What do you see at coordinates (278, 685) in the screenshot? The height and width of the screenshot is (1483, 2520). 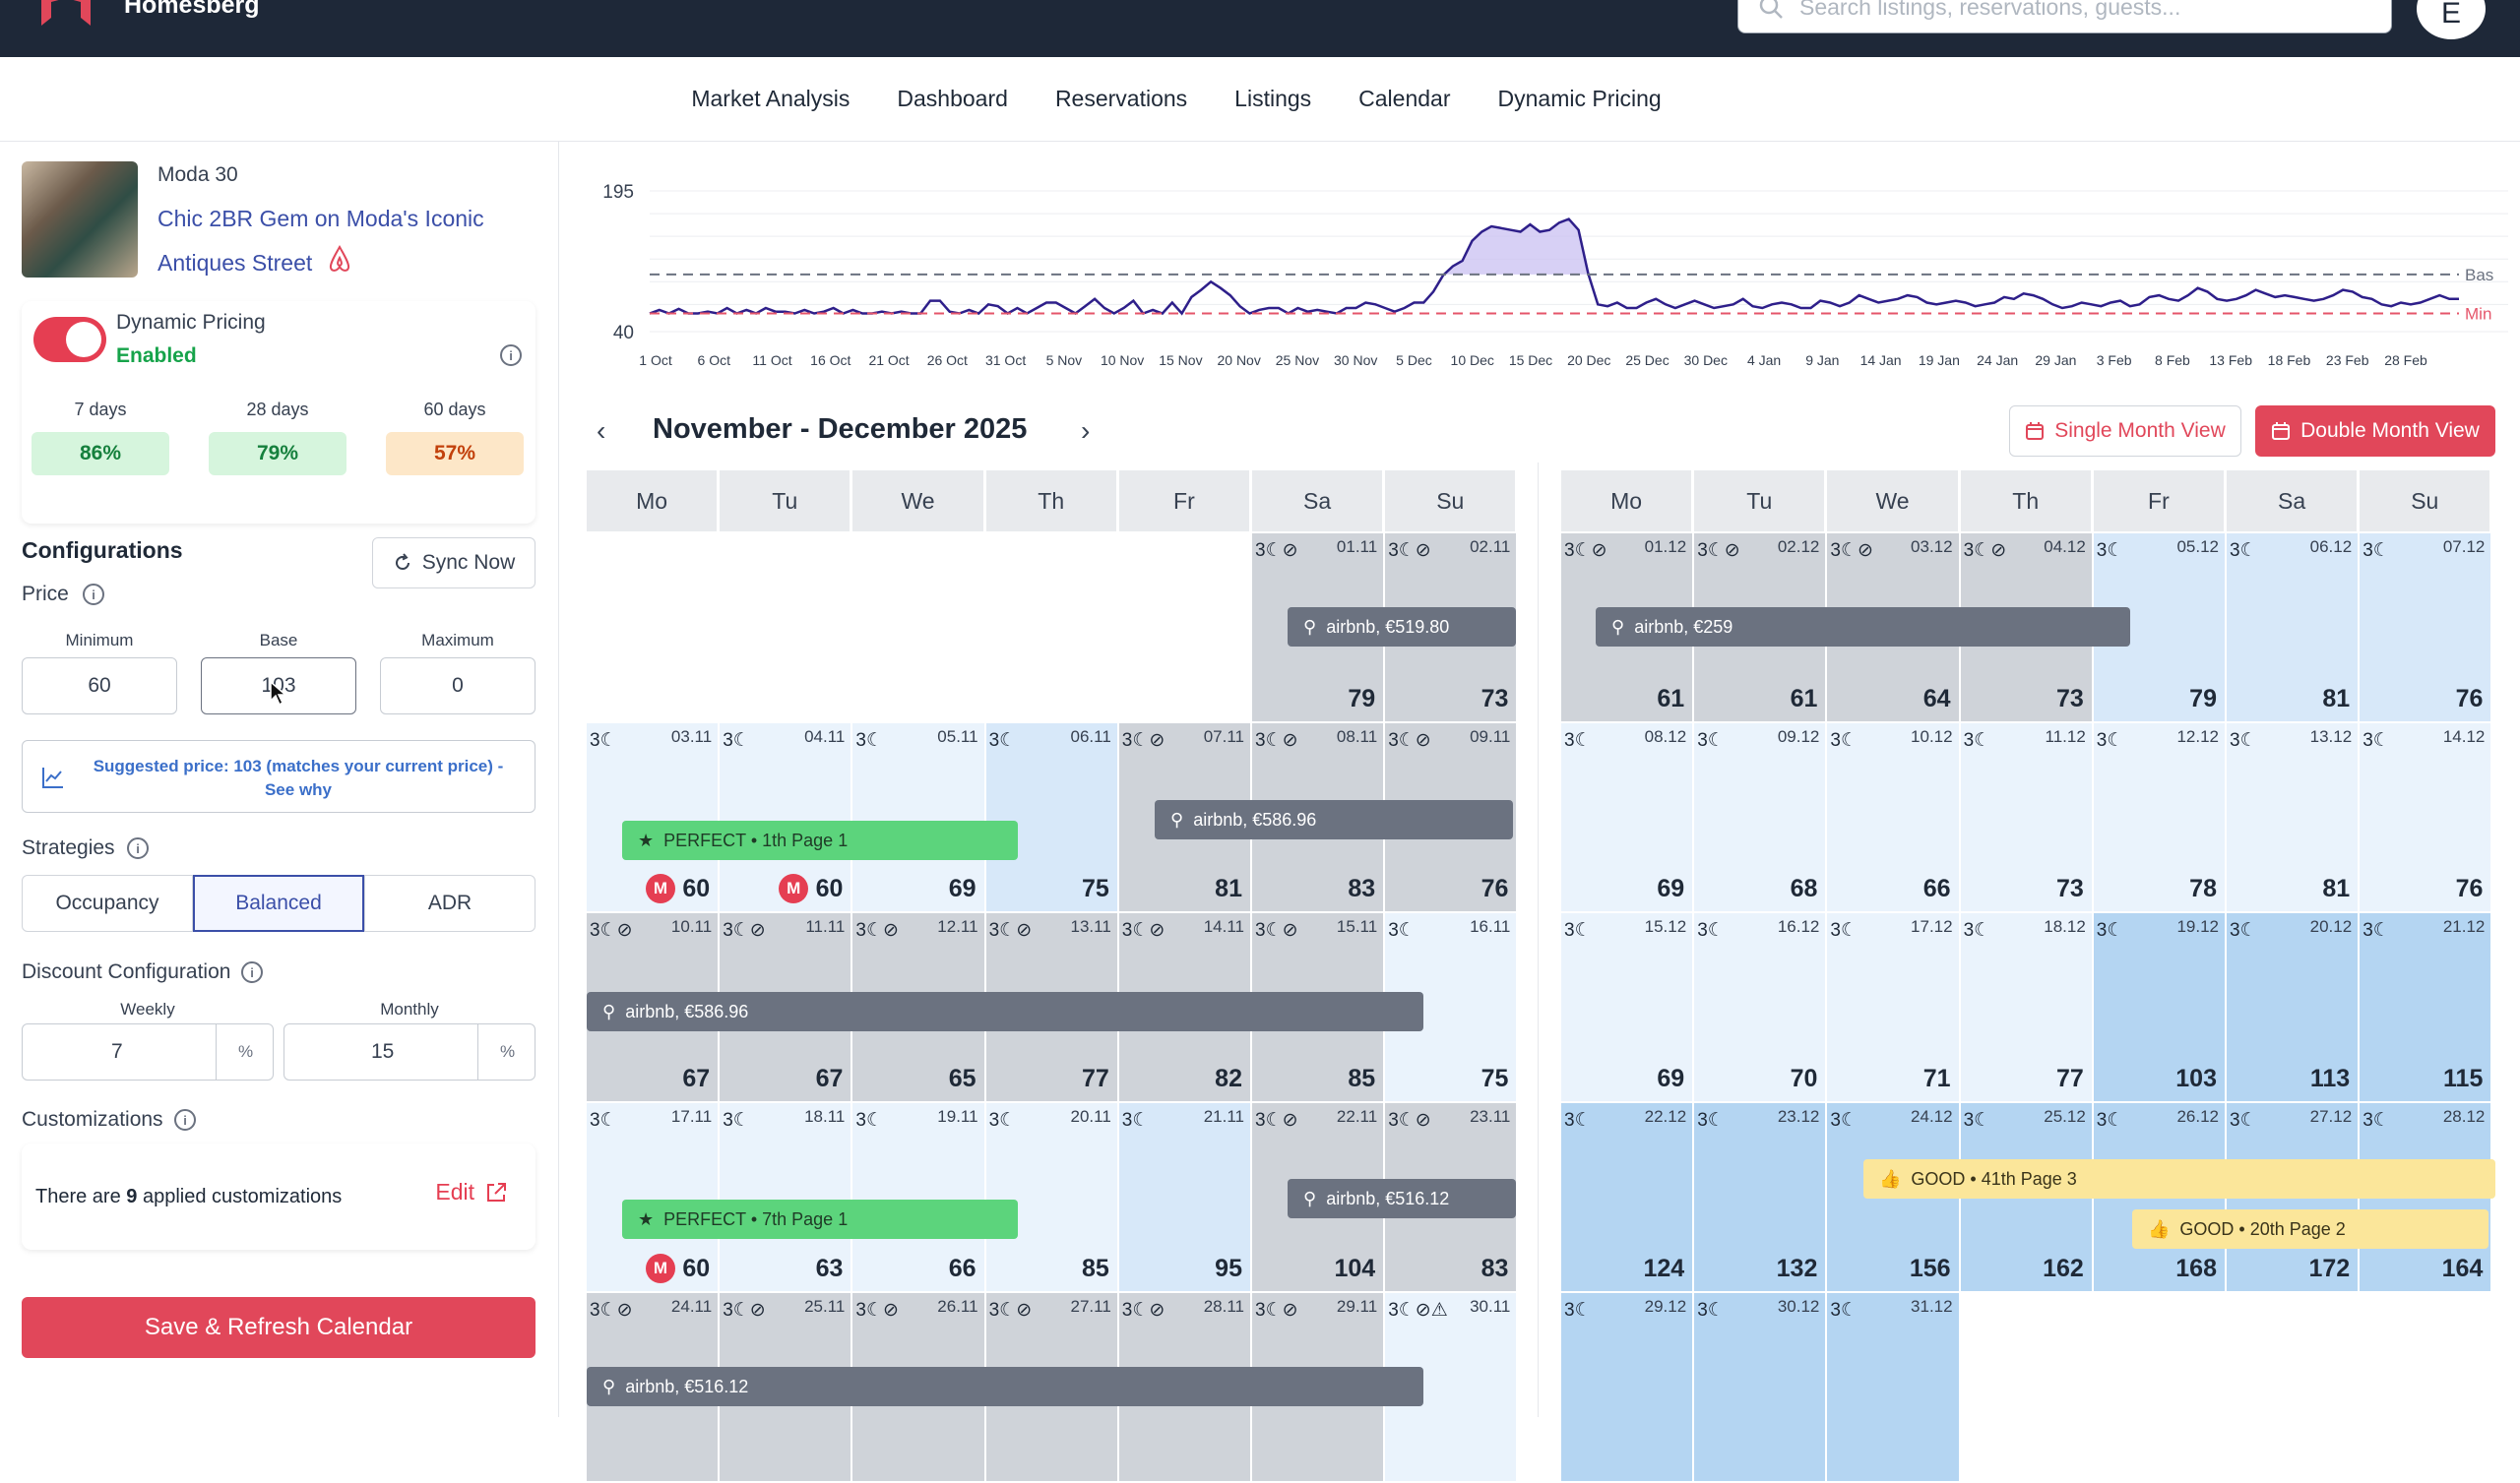 I see `base-price-input: 103` at bounding box center [278, 685].